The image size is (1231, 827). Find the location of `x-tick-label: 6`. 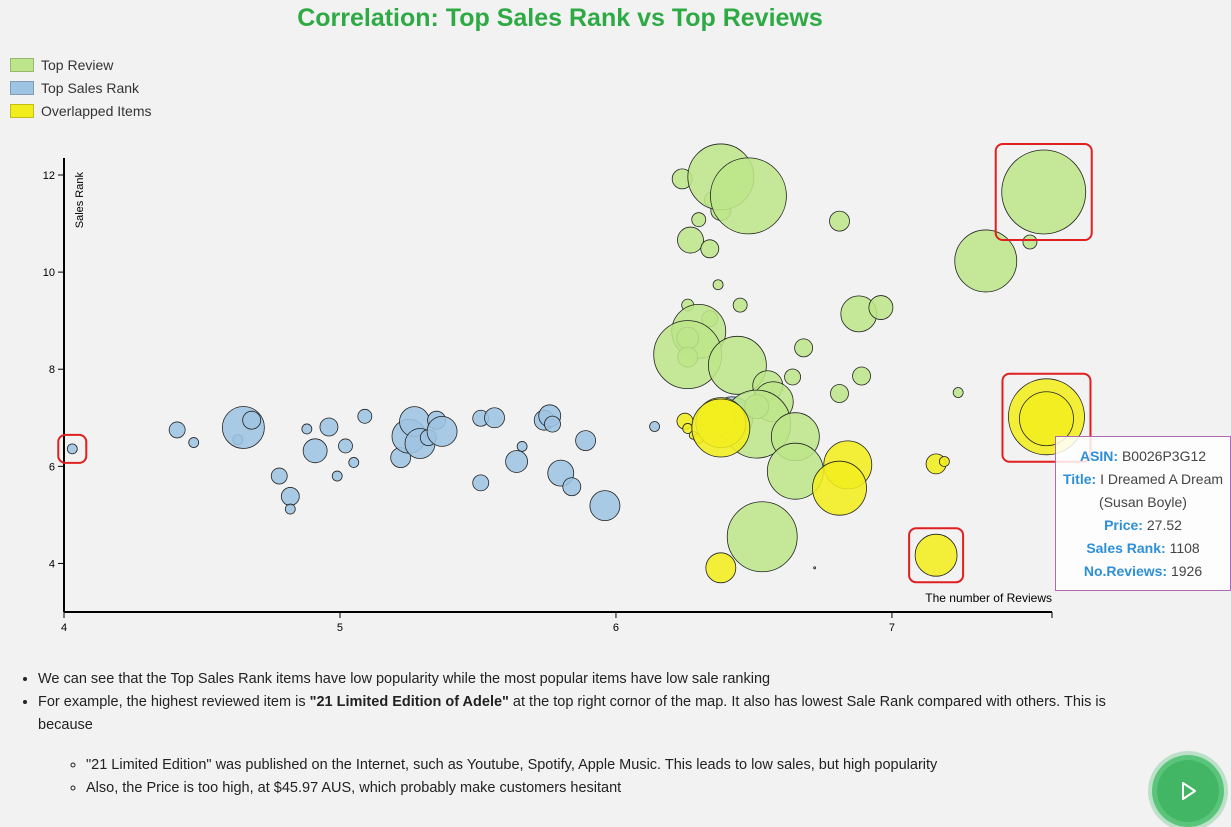

x-tick-label: 6 is located at coordinates (616, 628).